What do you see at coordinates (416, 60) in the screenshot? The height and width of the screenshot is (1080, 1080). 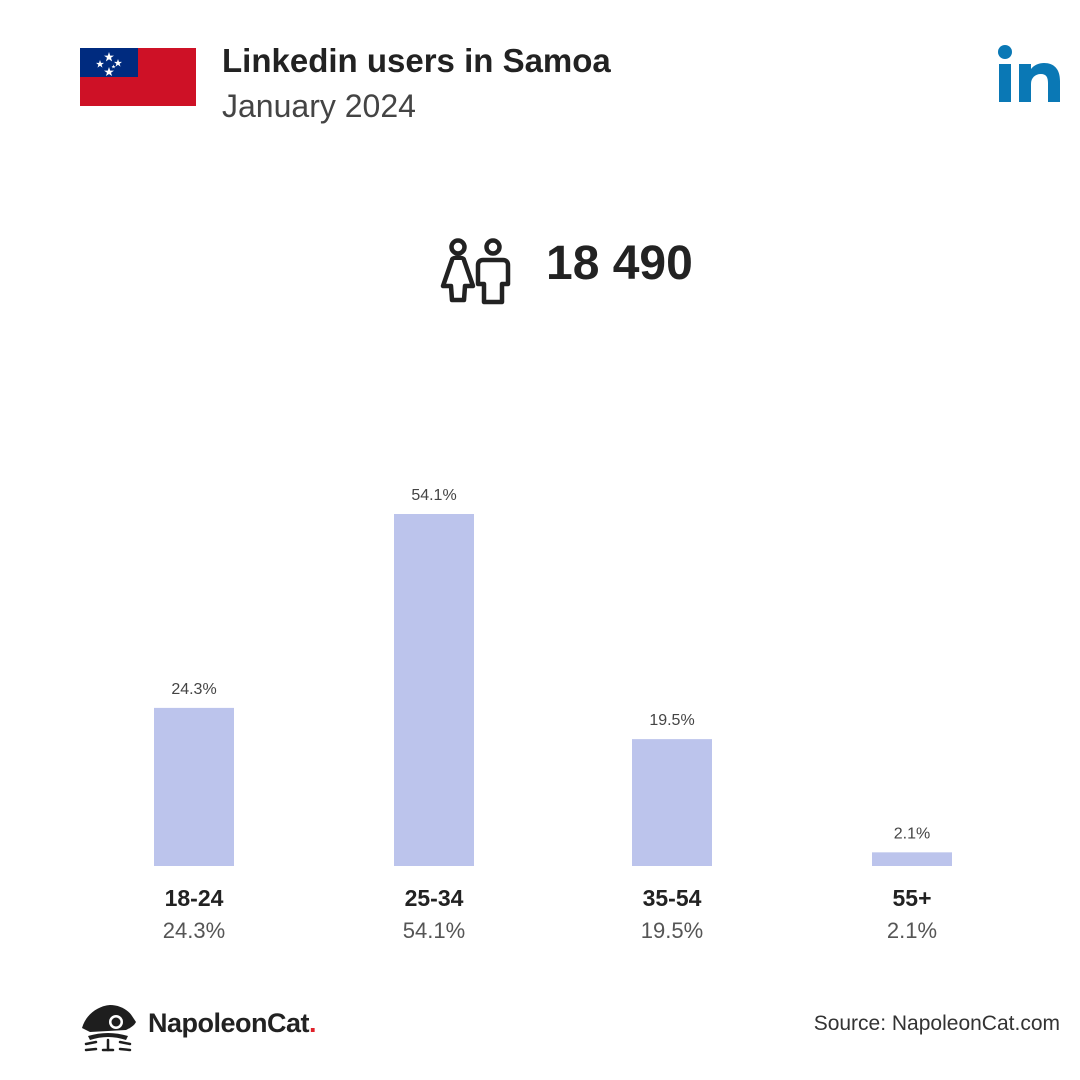 I see `page-title: Linkedin users in Samoa` at bounding box center [416, 60].